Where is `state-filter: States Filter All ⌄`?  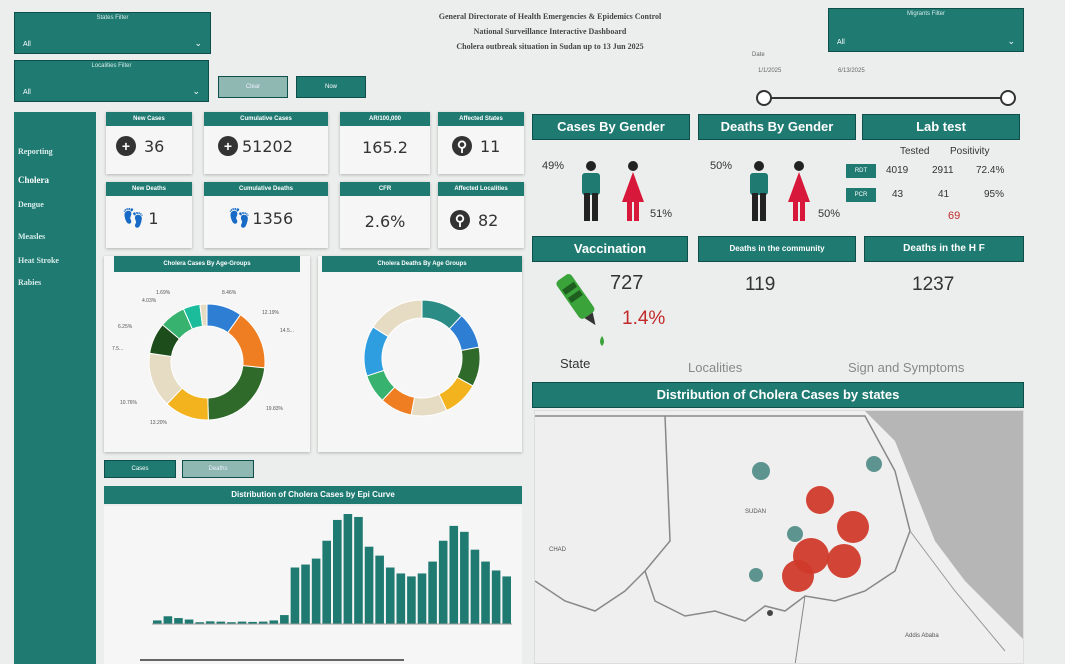 state-filter: States Filter All ⌄ is located at coordinates (112, 33).